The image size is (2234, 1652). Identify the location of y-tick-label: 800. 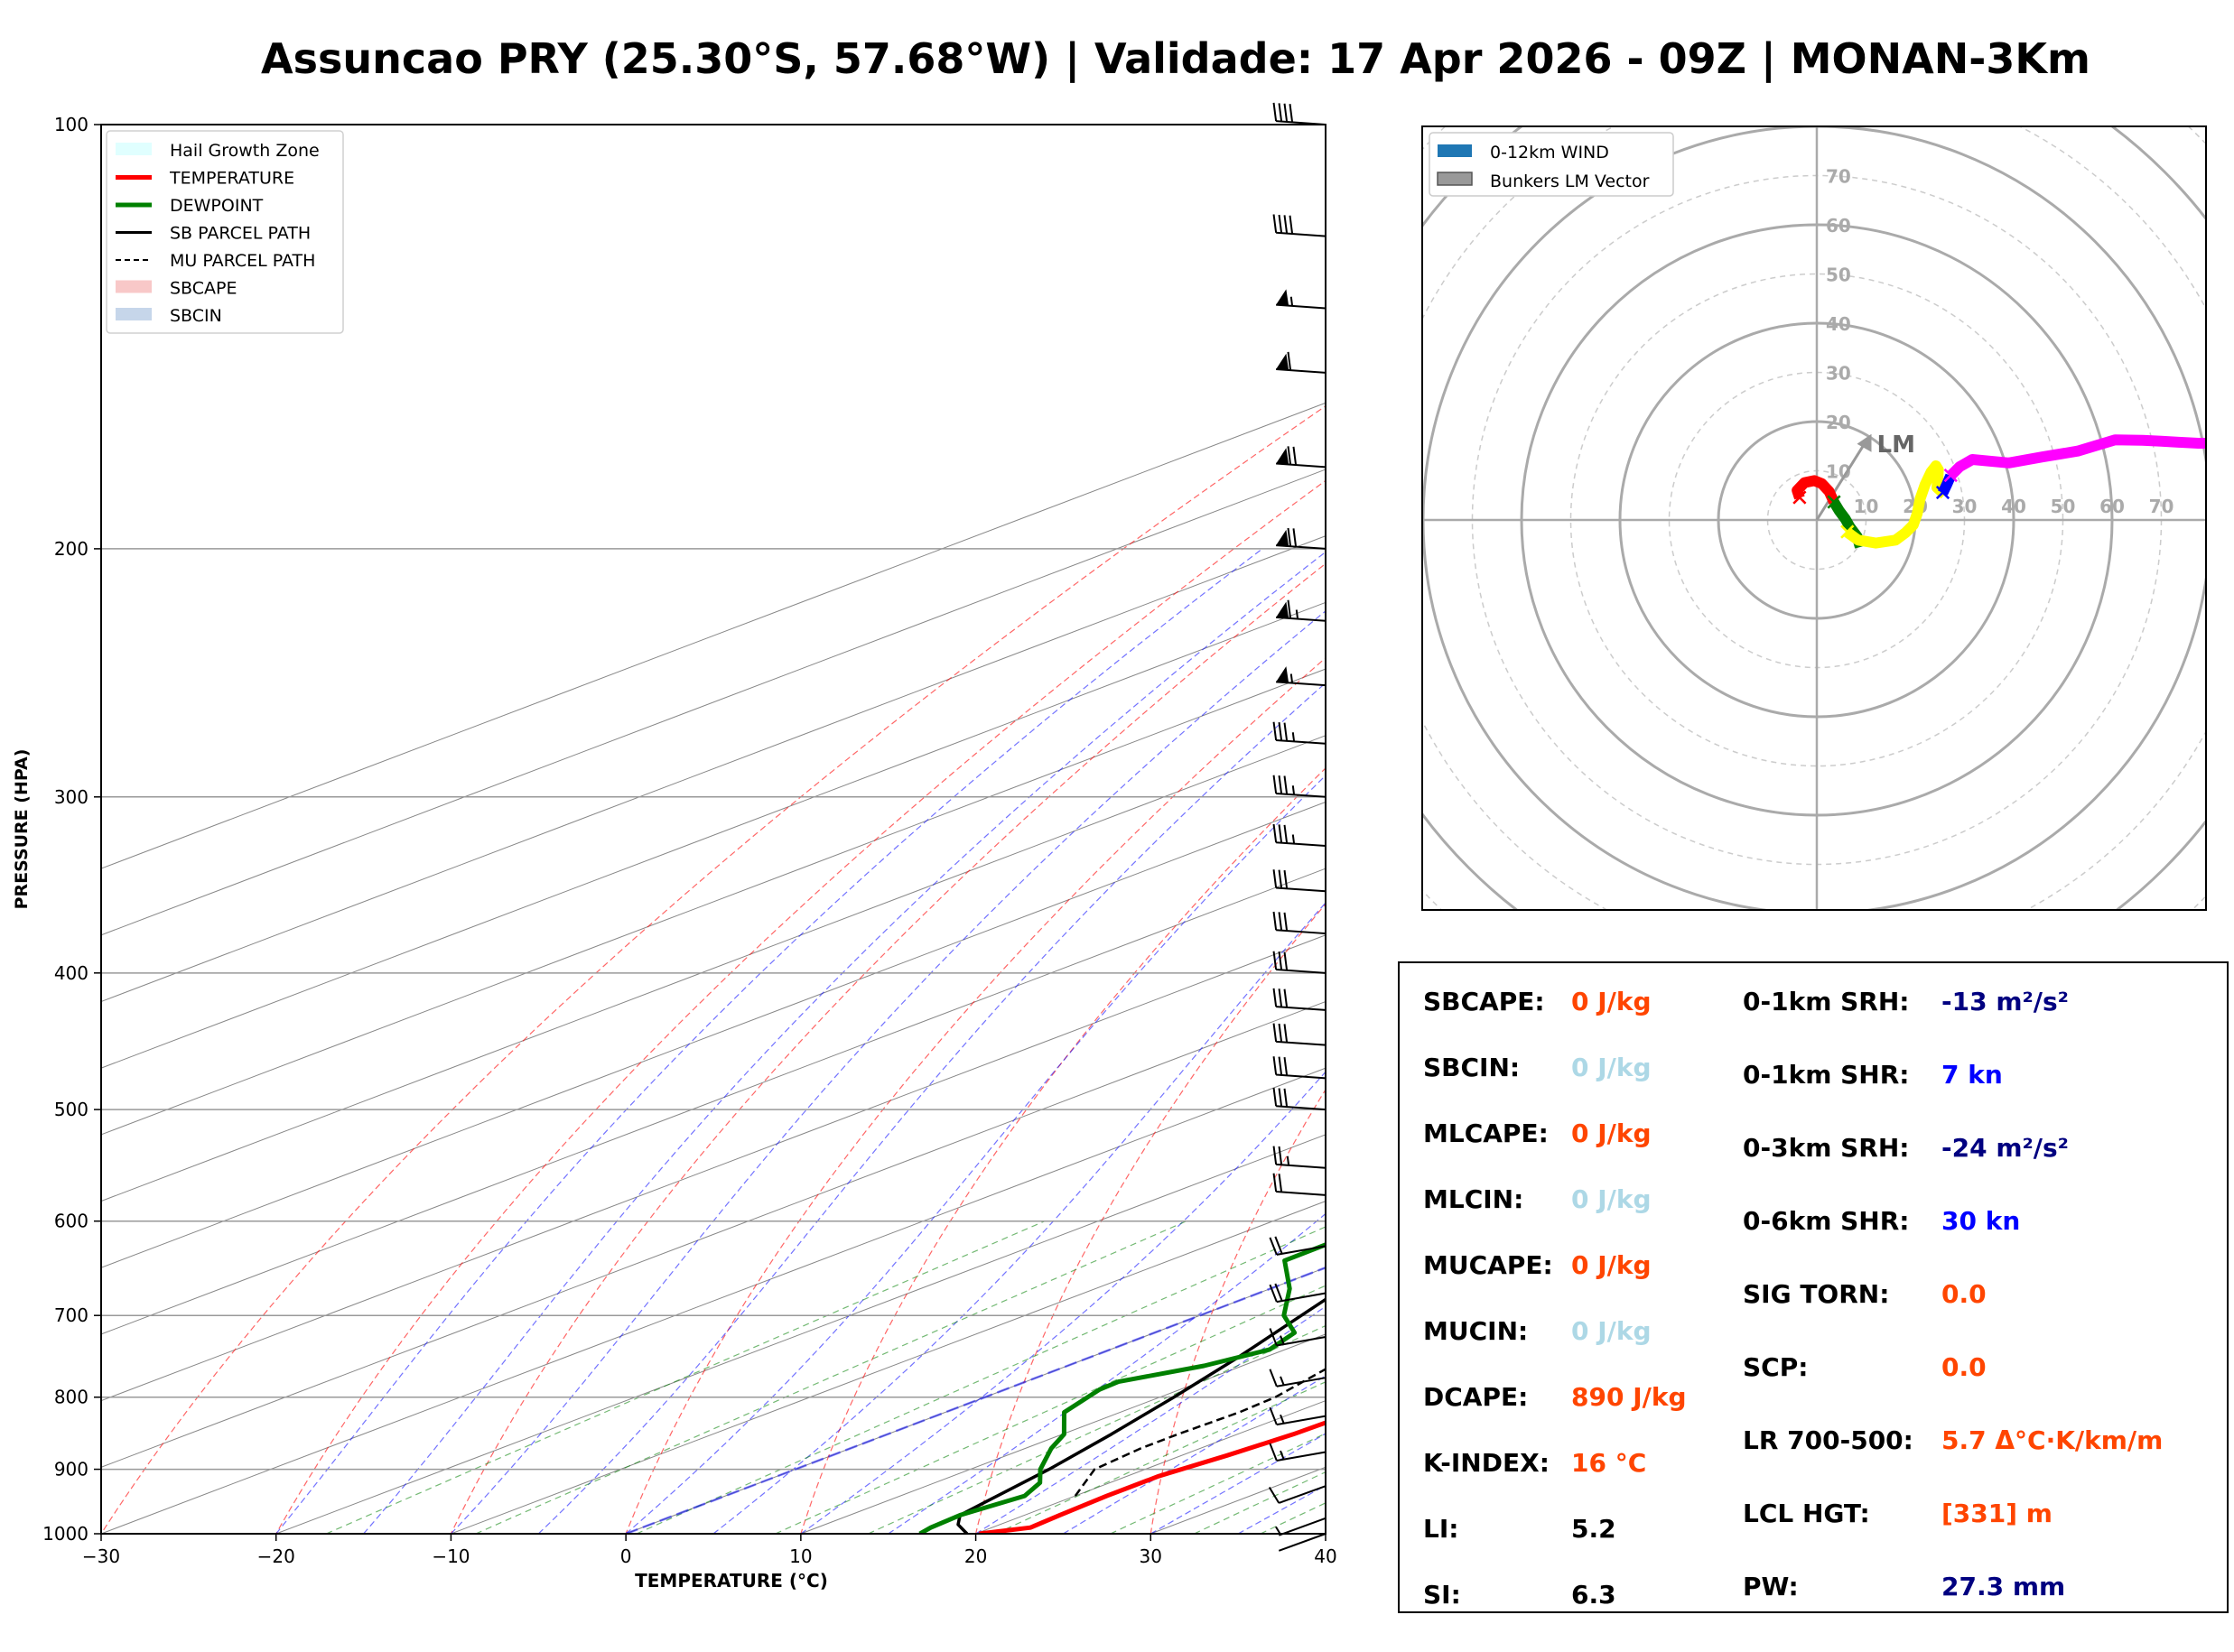
(71, 1397).